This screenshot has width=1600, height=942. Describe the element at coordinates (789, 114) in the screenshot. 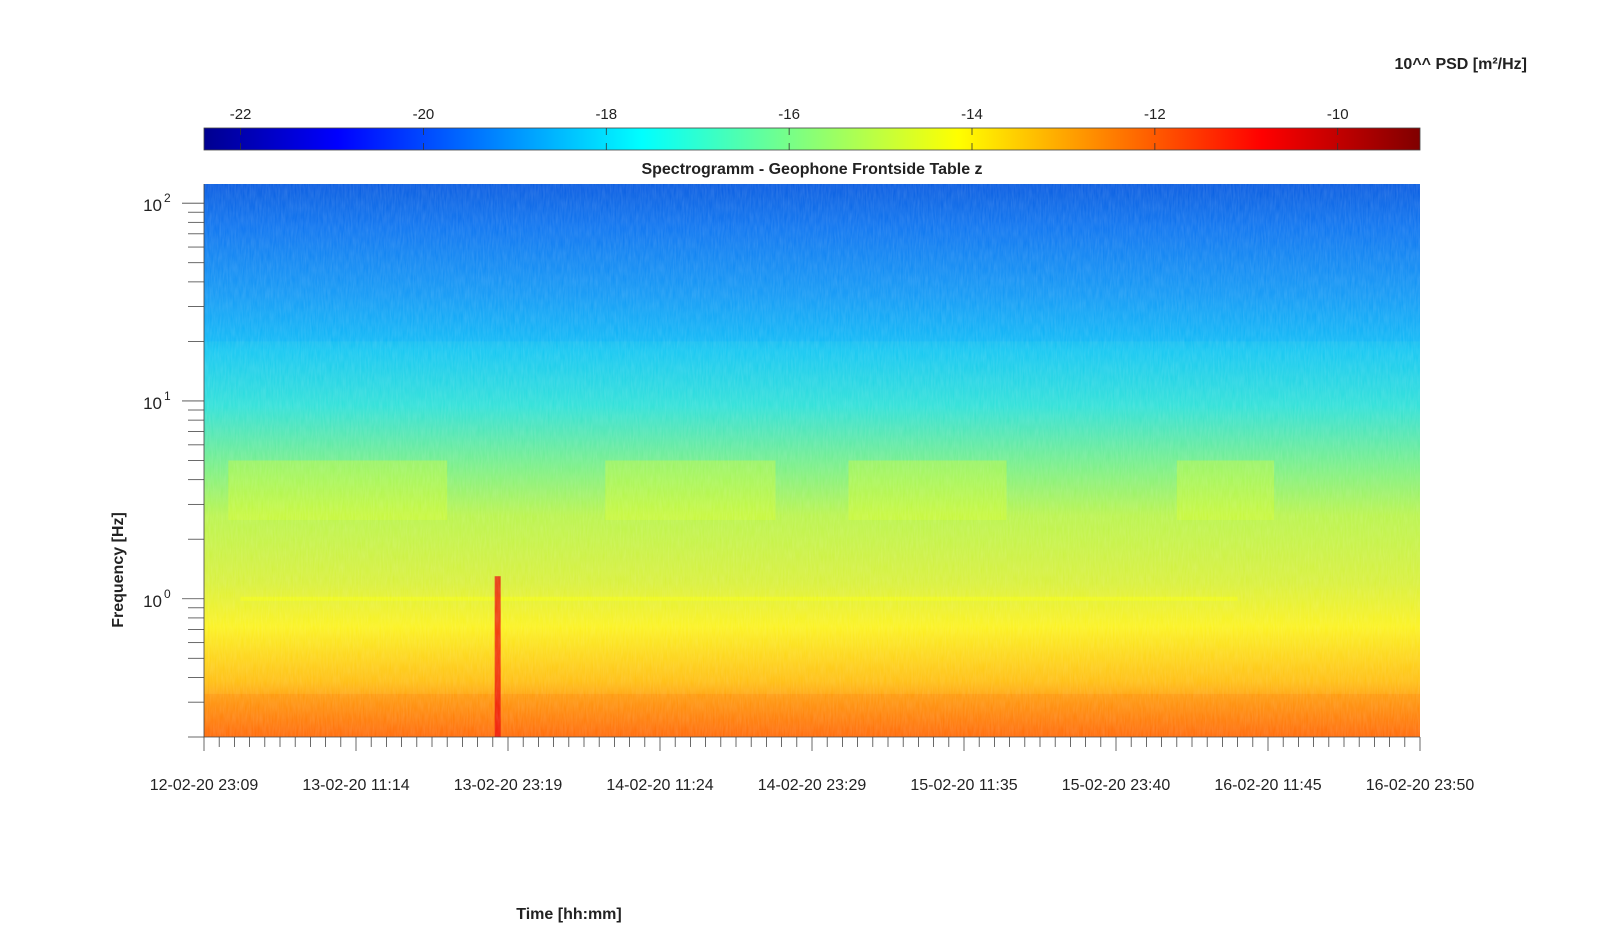

I see `colorbar-tick-label: -16` at that location.